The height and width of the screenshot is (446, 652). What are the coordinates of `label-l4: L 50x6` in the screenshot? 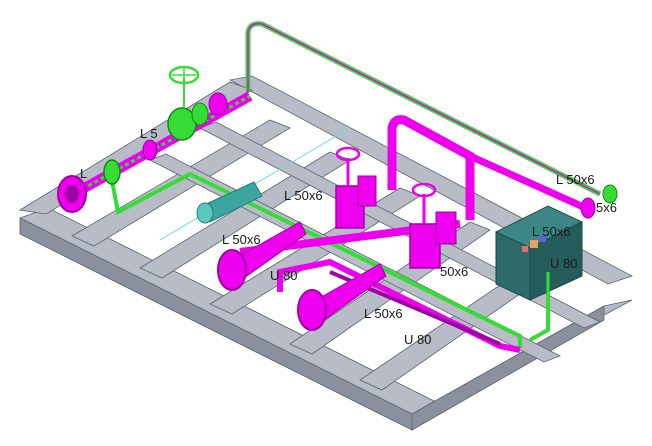 It's located at (241, 239).